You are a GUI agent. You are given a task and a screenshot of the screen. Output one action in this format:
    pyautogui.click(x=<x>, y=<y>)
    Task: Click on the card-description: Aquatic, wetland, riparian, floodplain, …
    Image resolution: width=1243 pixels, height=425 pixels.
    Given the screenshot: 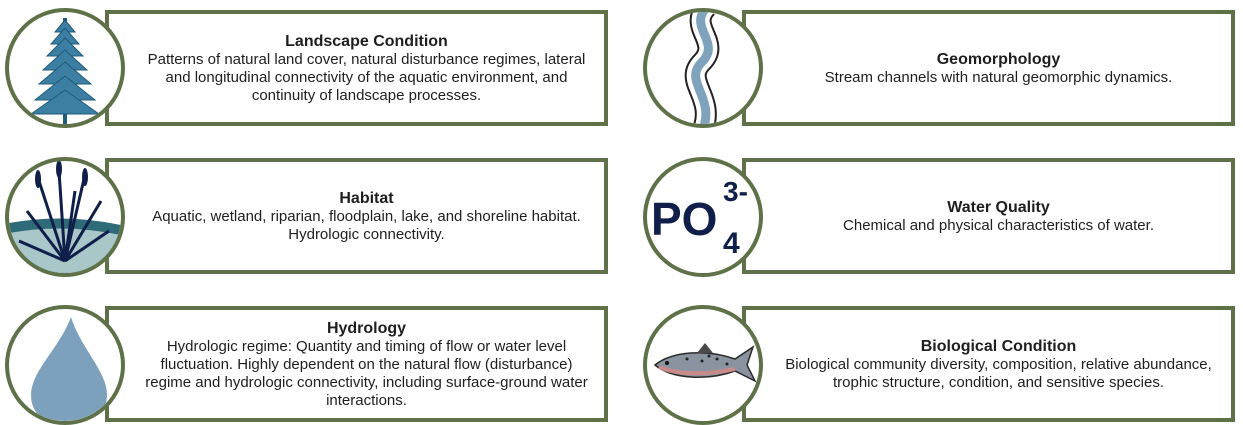 What is the action you would take?
    pyautogui.click(x=366, y=225)
    